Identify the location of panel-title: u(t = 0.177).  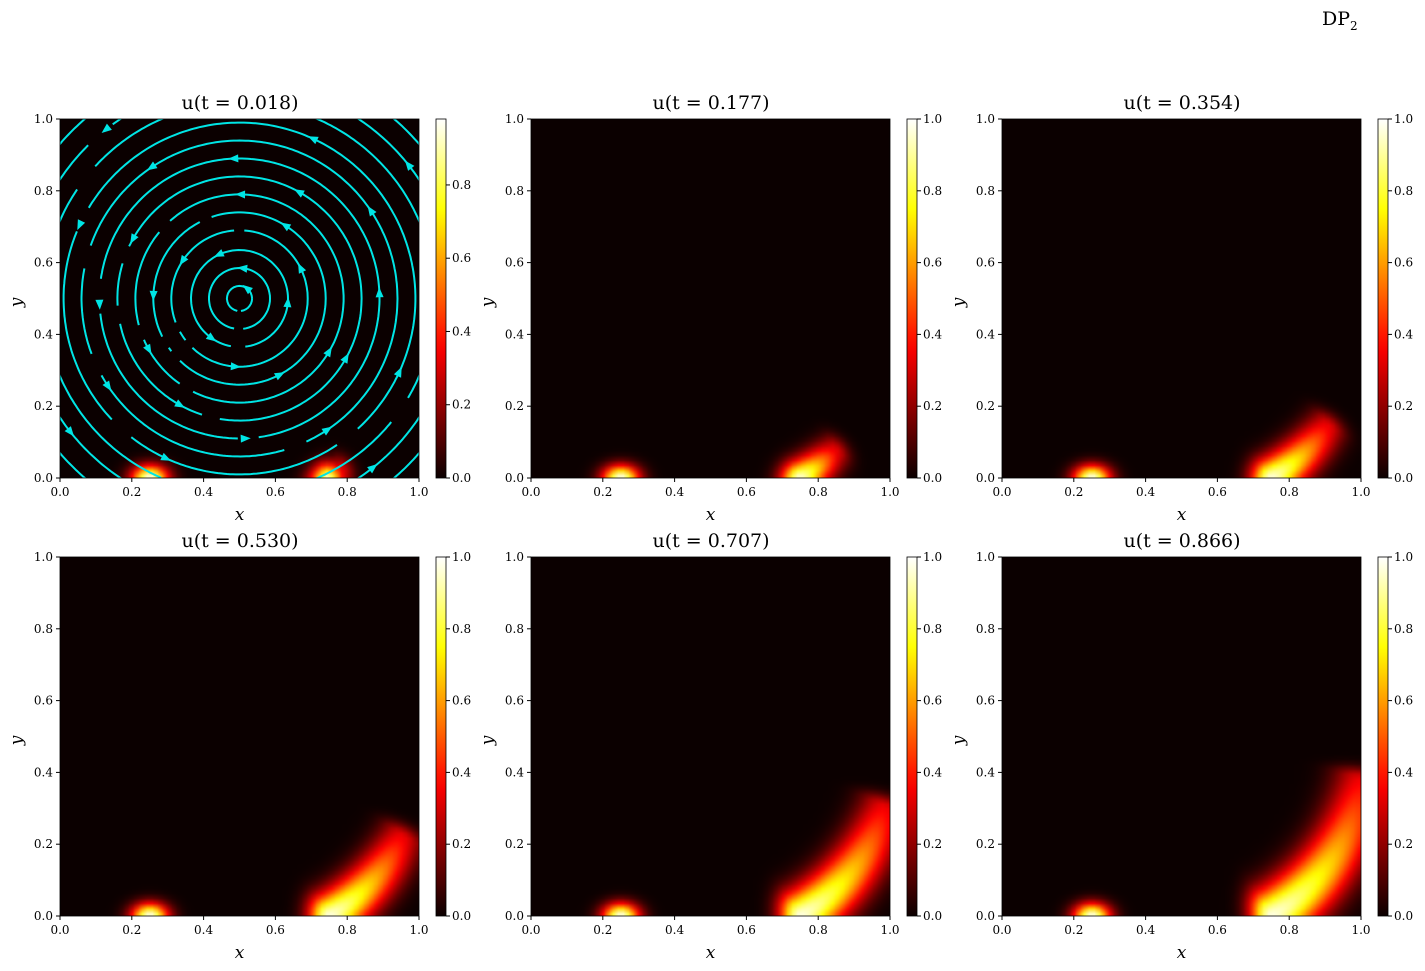
(711, 103).